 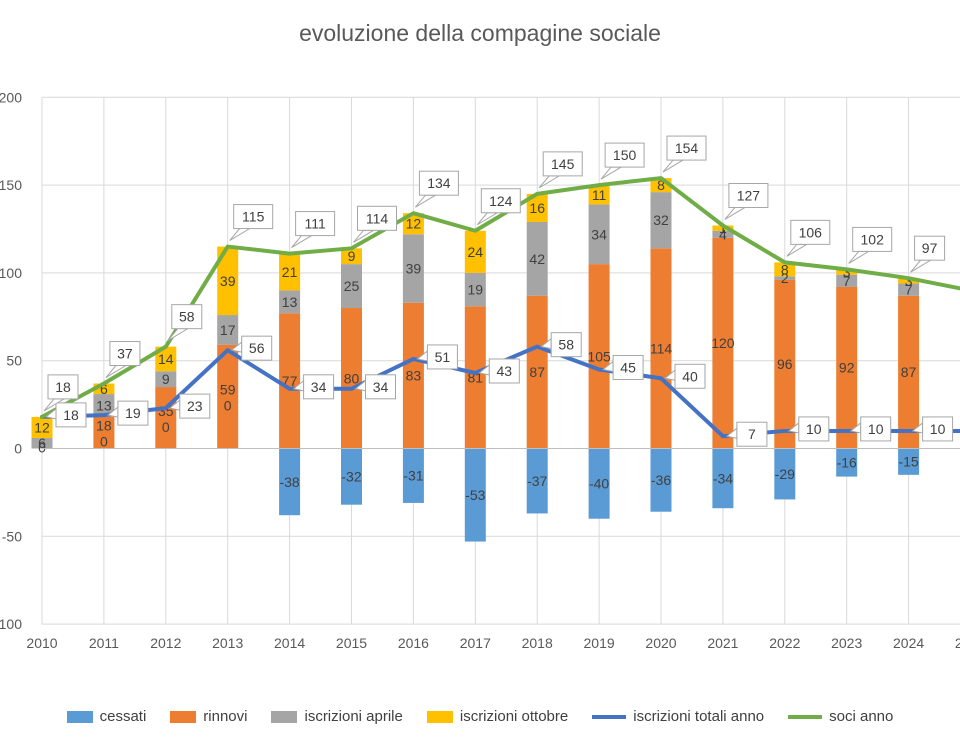 What do you see at coordinates (125, 354) in the screenshot?
I see `callout-label: 37` at bounding box center [125, 354].